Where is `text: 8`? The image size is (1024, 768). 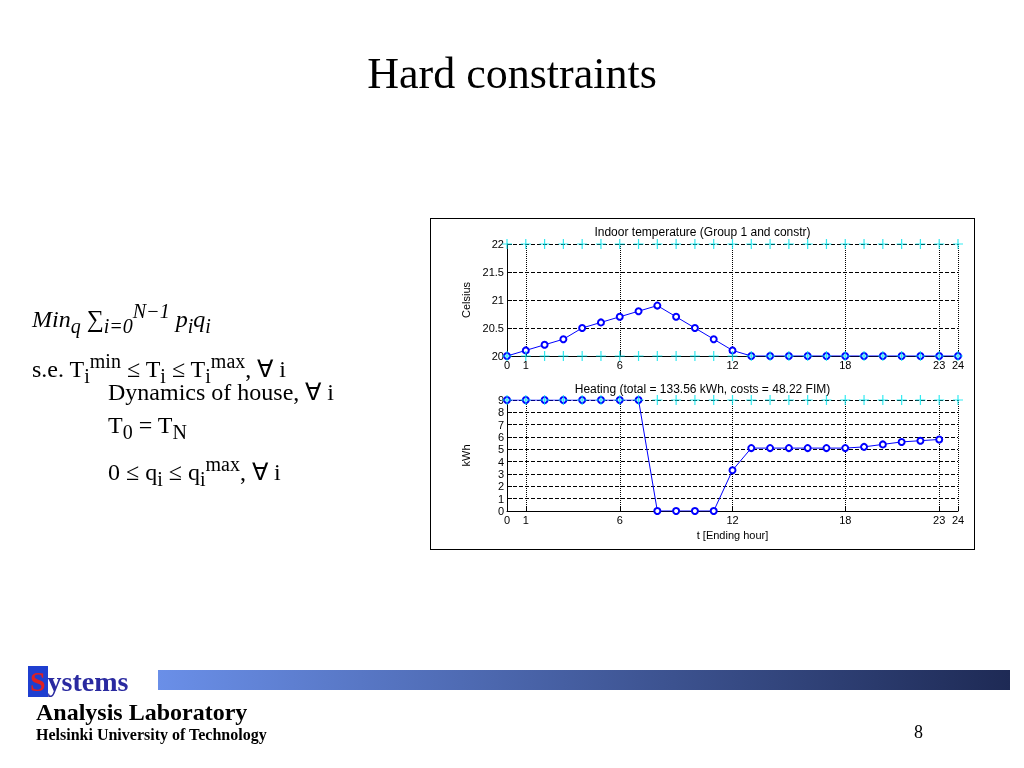
text: 8 is located at coordinates (918, 732).